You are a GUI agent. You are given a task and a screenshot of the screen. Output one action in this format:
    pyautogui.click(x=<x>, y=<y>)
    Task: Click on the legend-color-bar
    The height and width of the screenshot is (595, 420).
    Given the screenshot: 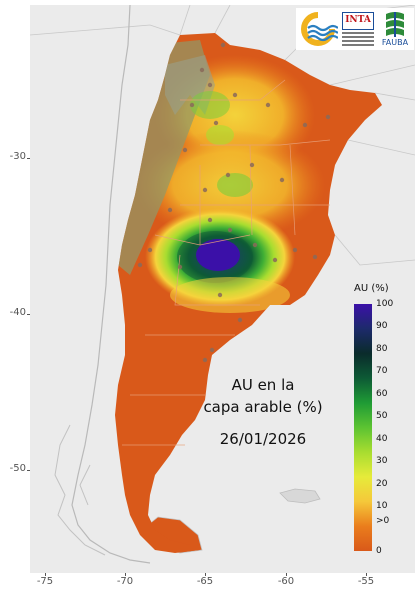 What is the action you would take?
    pyautogui.click(x=363, y=427)
    